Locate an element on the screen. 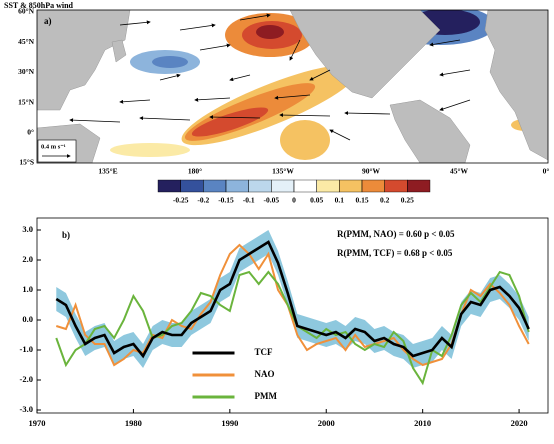  x-tick-label: 2020 is located at coordinates (519, 423).